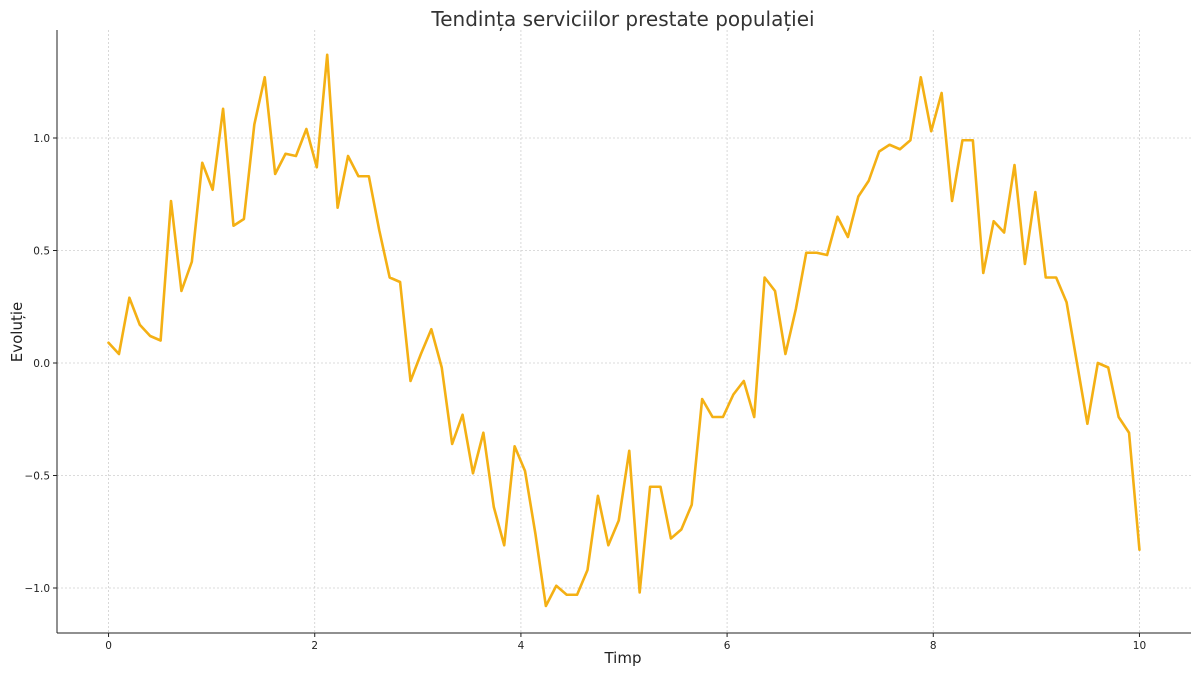 Image resolution: width=1200 pixels, height=675 pixels. What do you see at coordinates (41, 252) in the screenshot?
I see `y-tick-label-3: 0.5` at bounding box center [41, 252].